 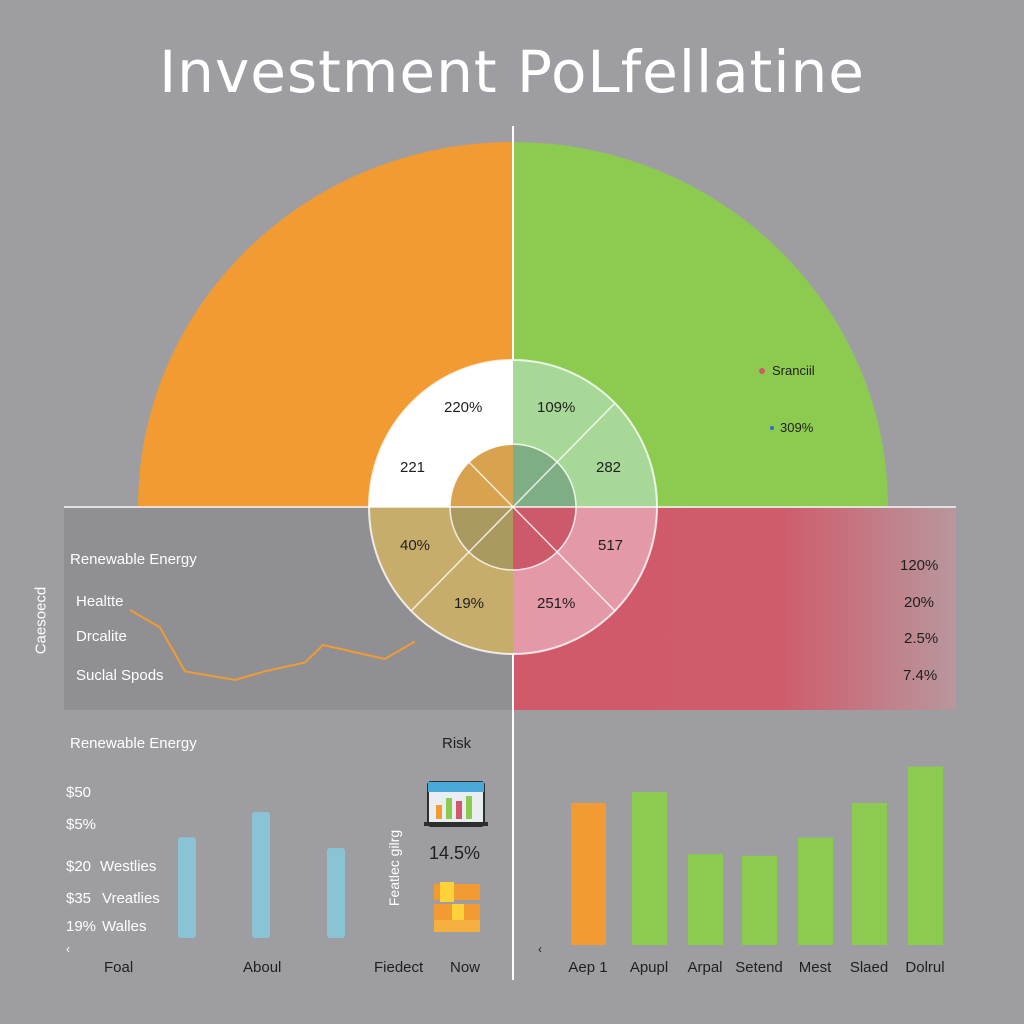 What do you see at coordinates (793, 370) in the screenshot?
I see `legend-label-1: Sranciil` at bounding box center [793, 370].